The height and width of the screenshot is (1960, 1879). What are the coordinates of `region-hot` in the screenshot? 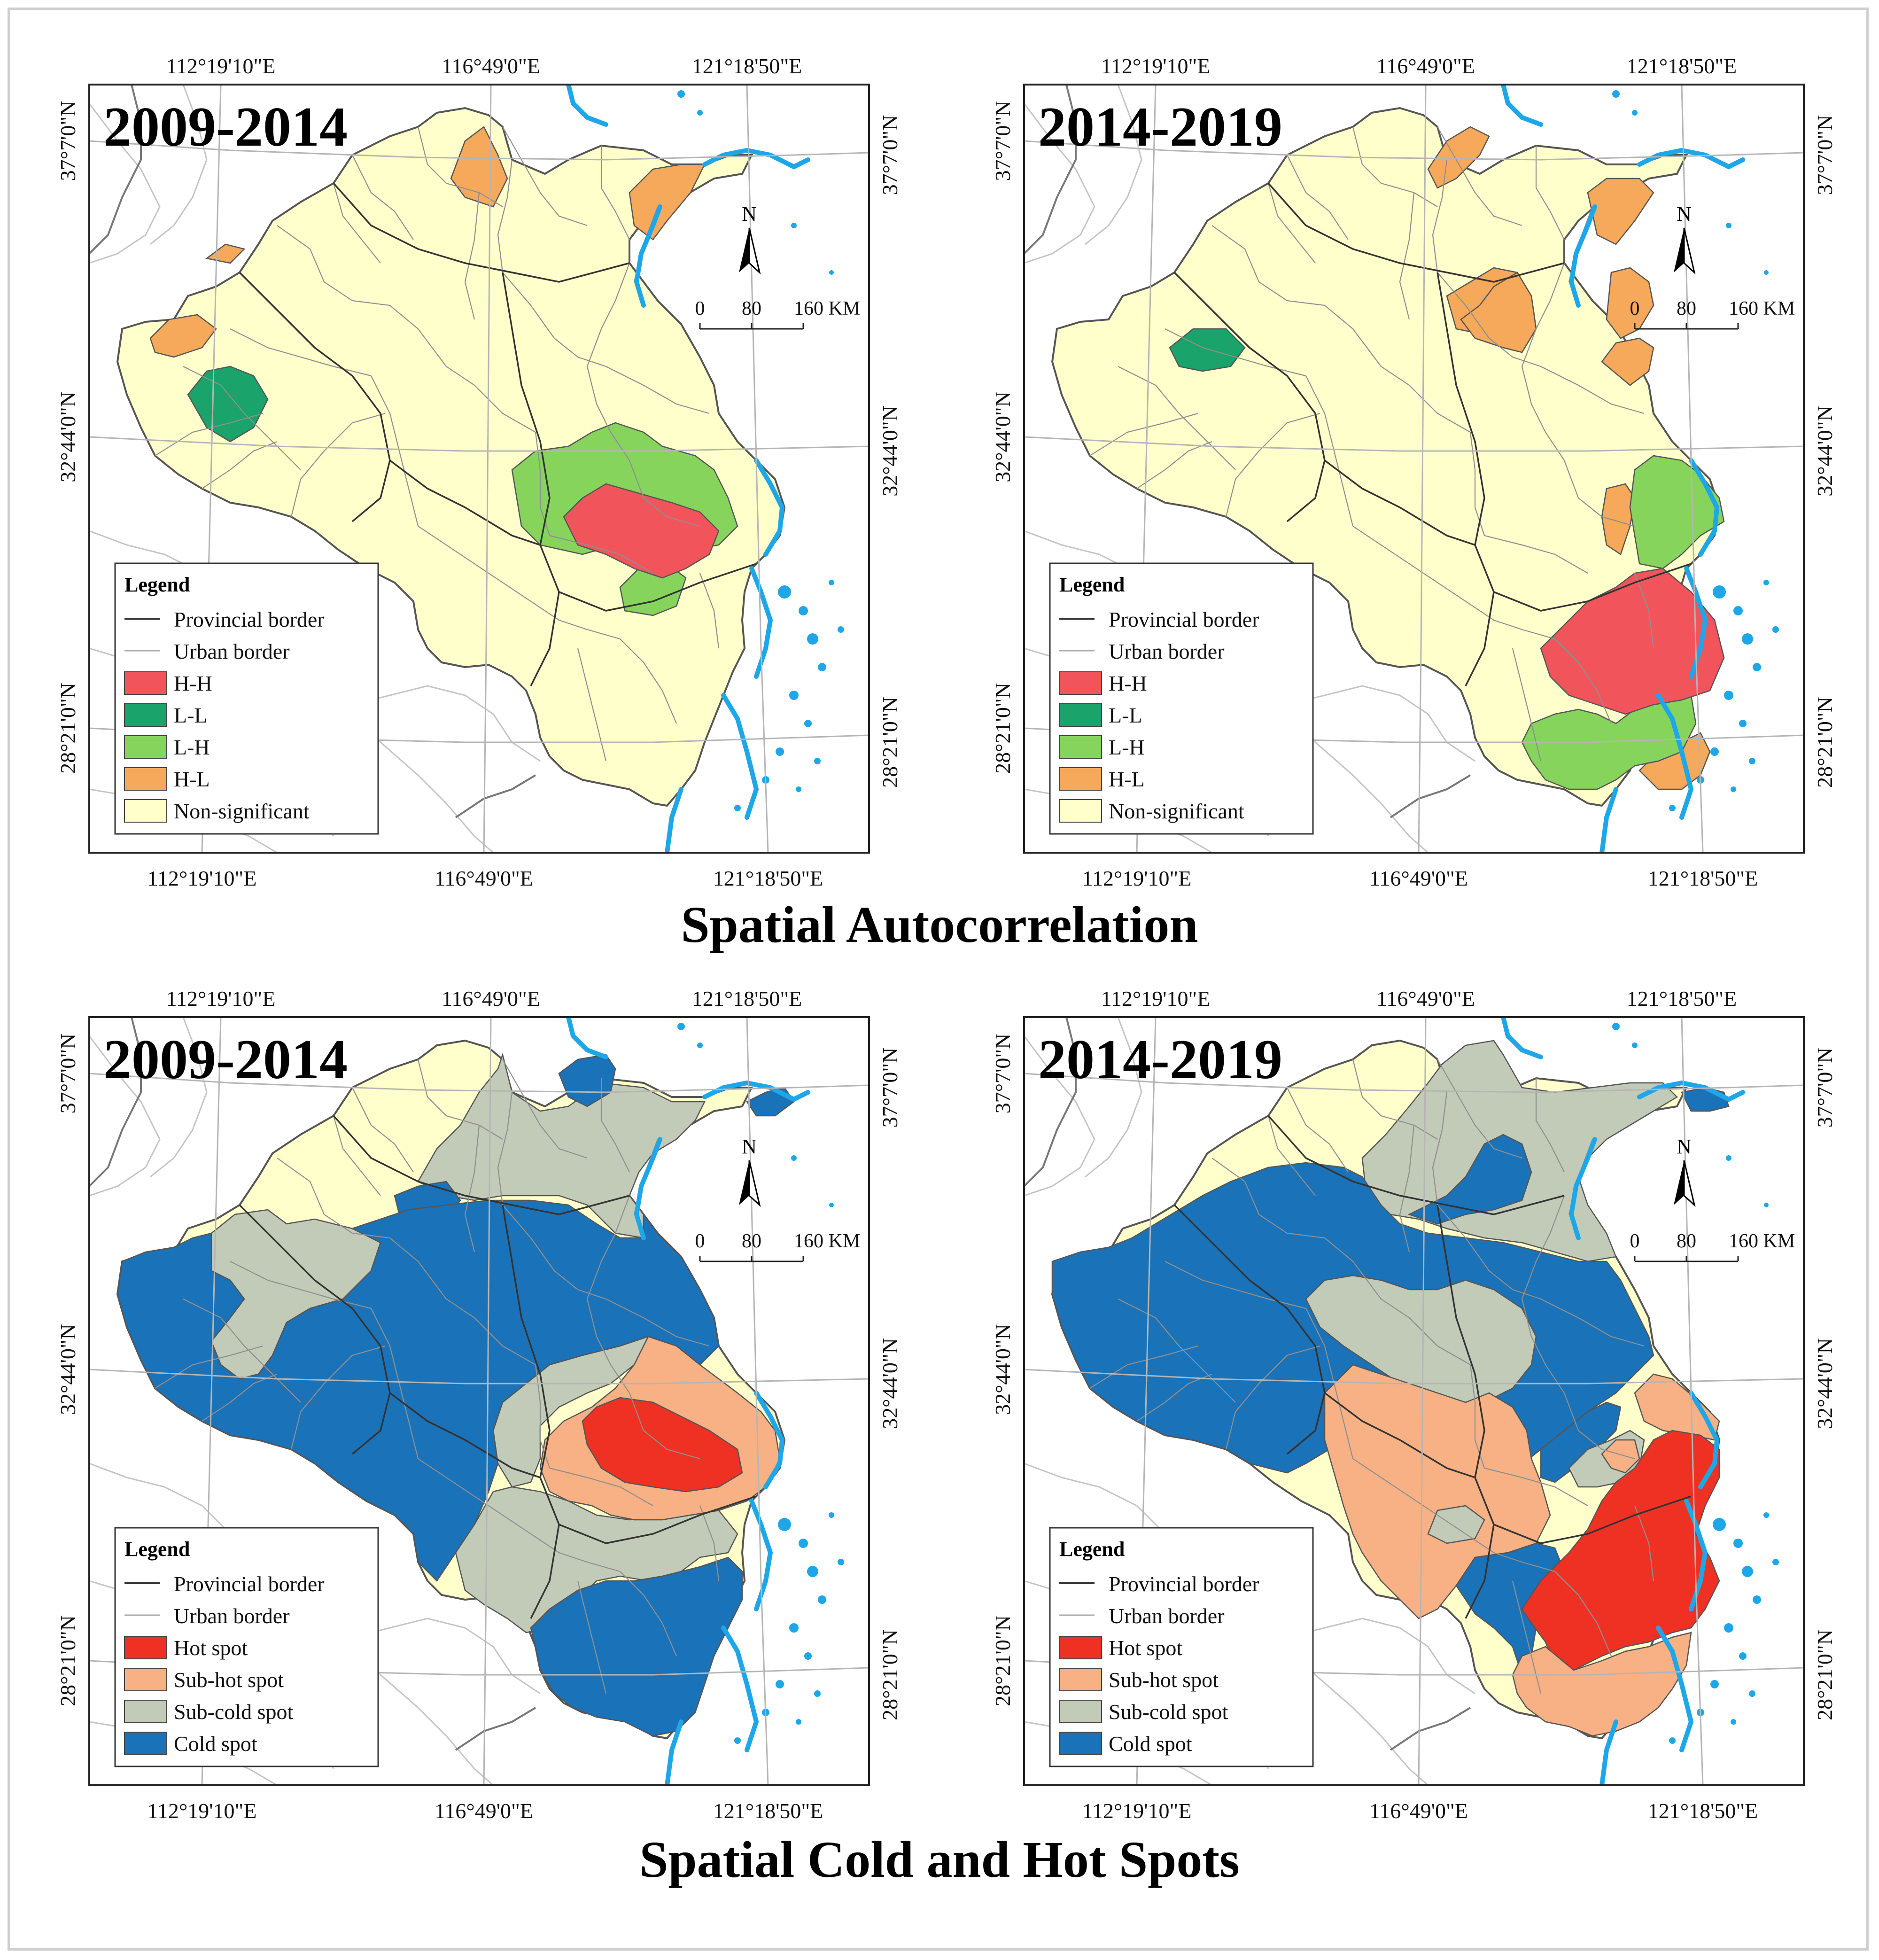 It's located at (1620, 1550).